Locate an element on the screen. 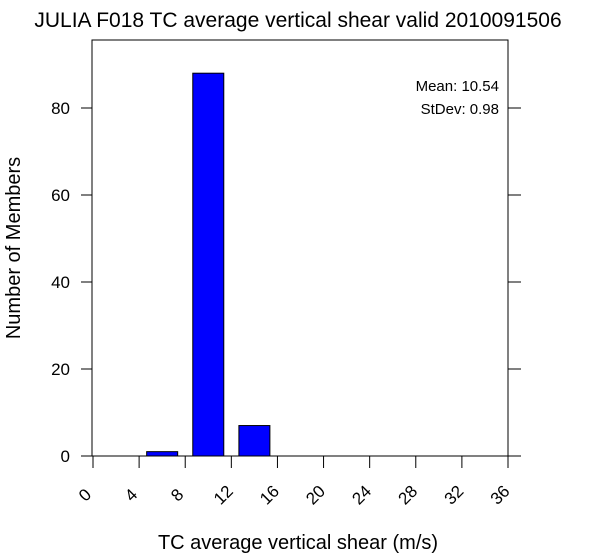  y-tick-label: 20 is located at coordinates (60, 369).